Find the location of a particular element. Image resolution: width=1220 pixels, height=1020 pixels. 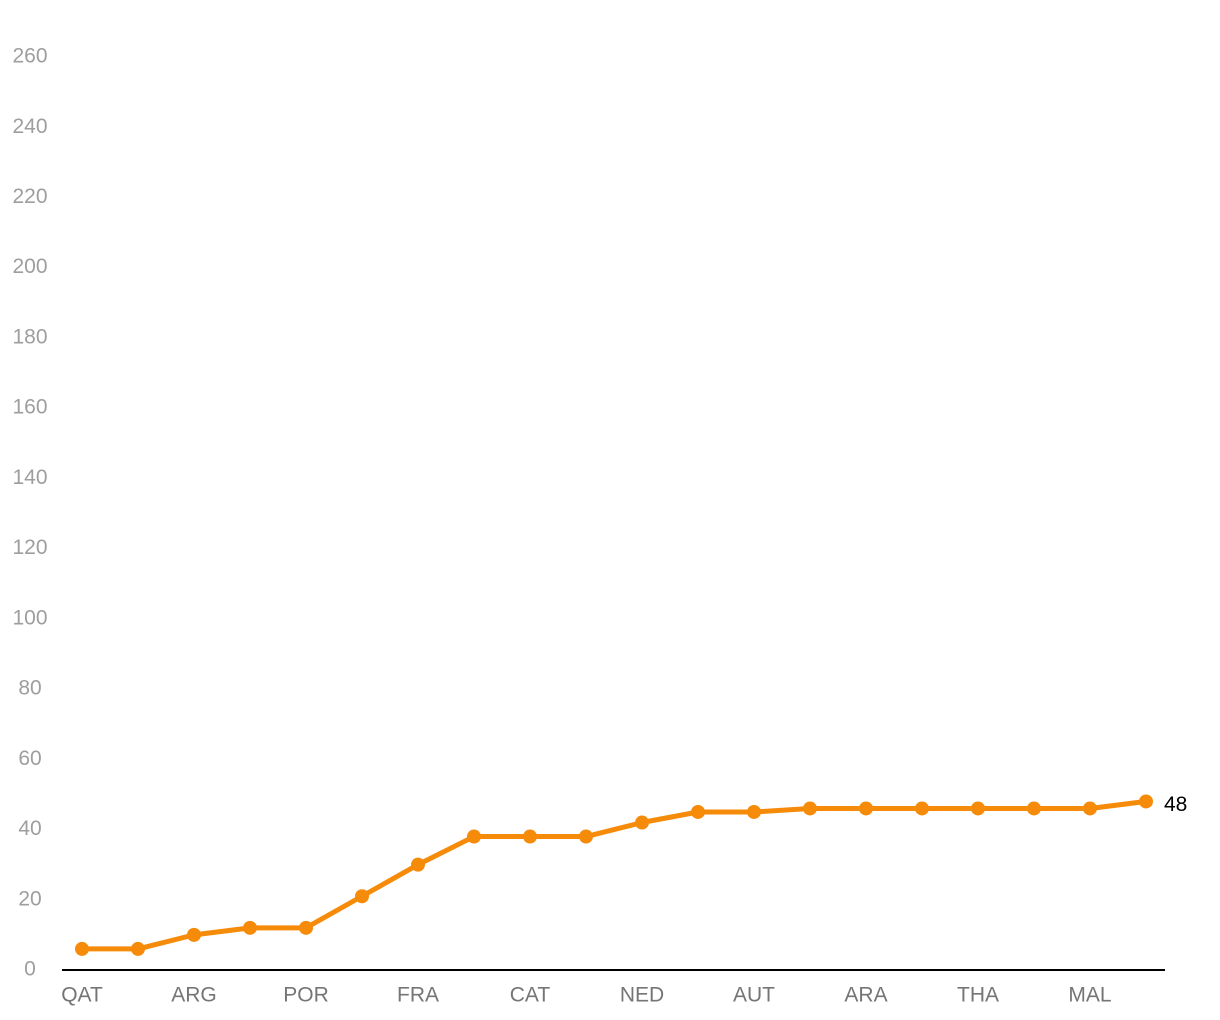

y-tick-label: 60 is located at coordinates (29, 758).